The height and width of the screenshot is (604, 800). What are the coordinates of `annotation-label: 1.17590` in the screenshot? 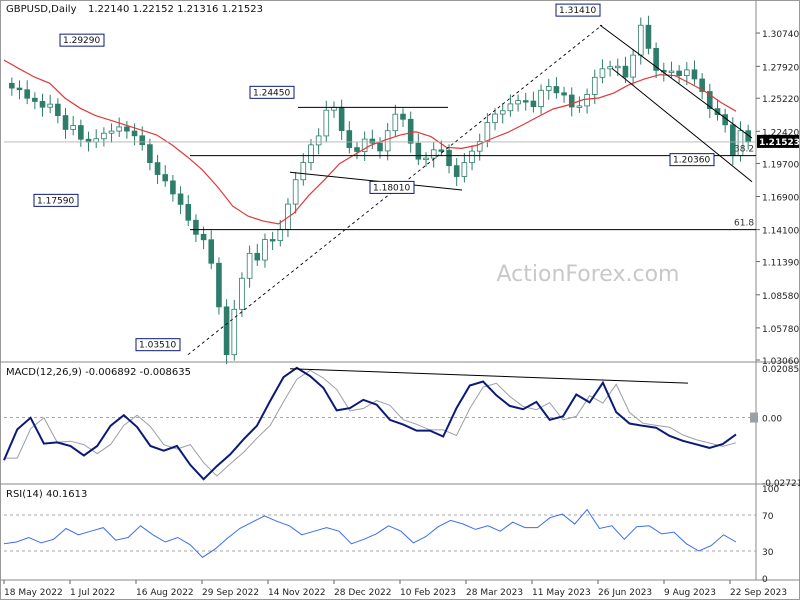 It's located at (55, 201).